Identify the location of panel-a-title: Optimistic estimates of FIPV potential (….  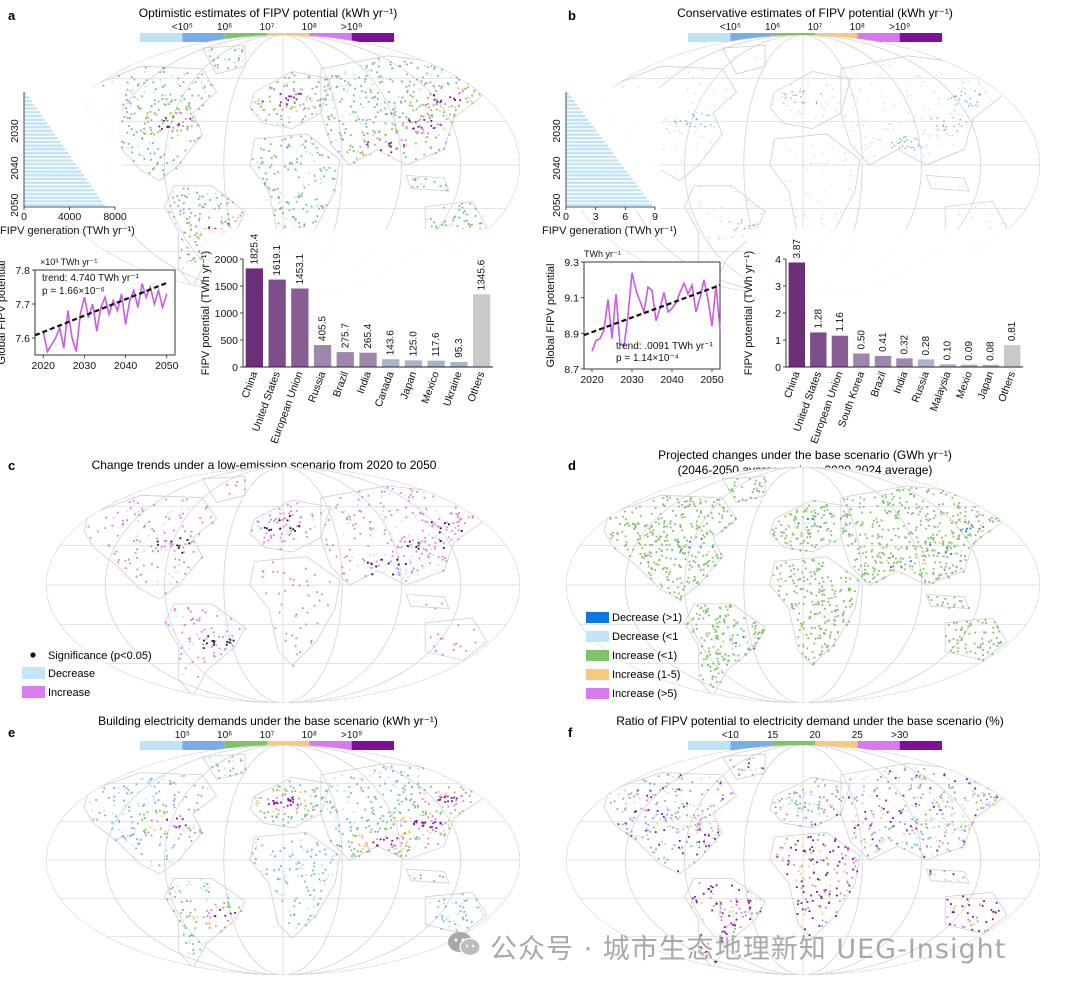
(268, 13).